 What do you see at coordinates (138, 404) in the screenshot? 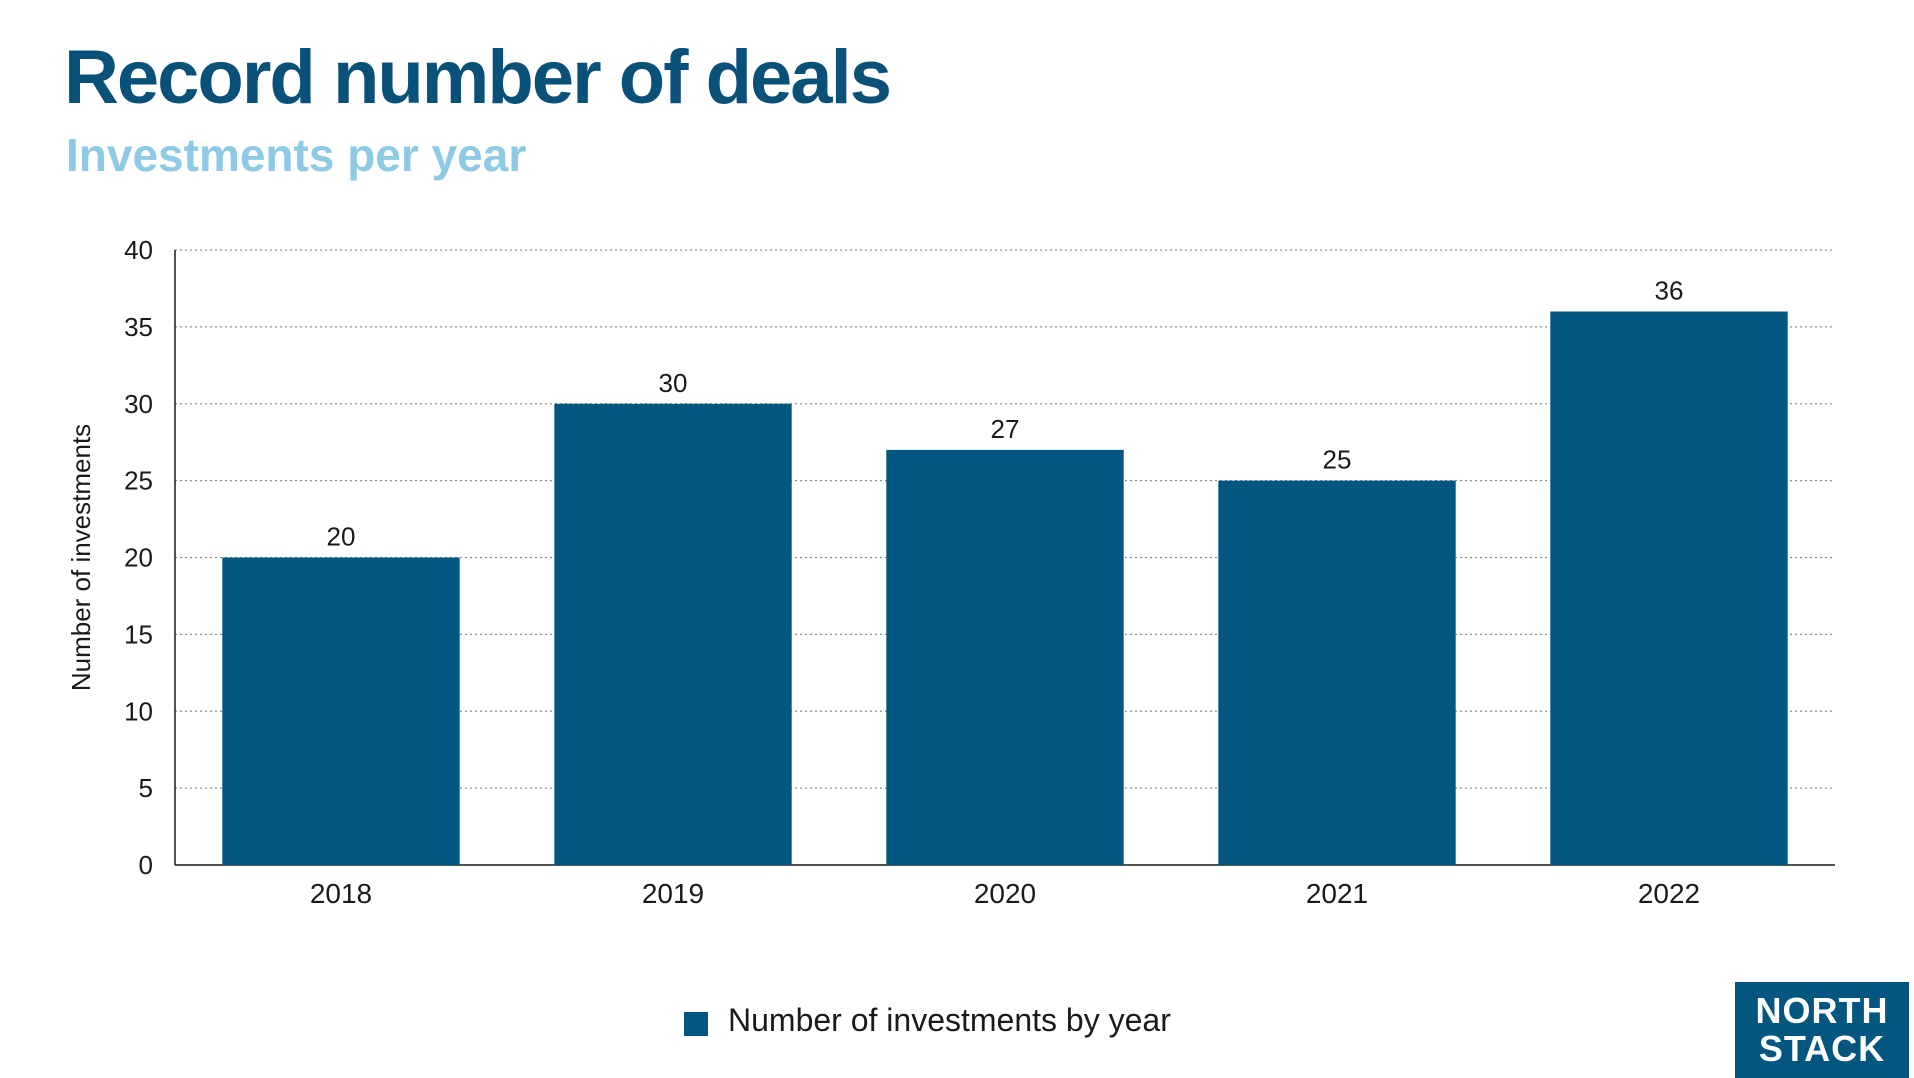
I see `y-tick-label: 30` at bounding box center [138, 404].